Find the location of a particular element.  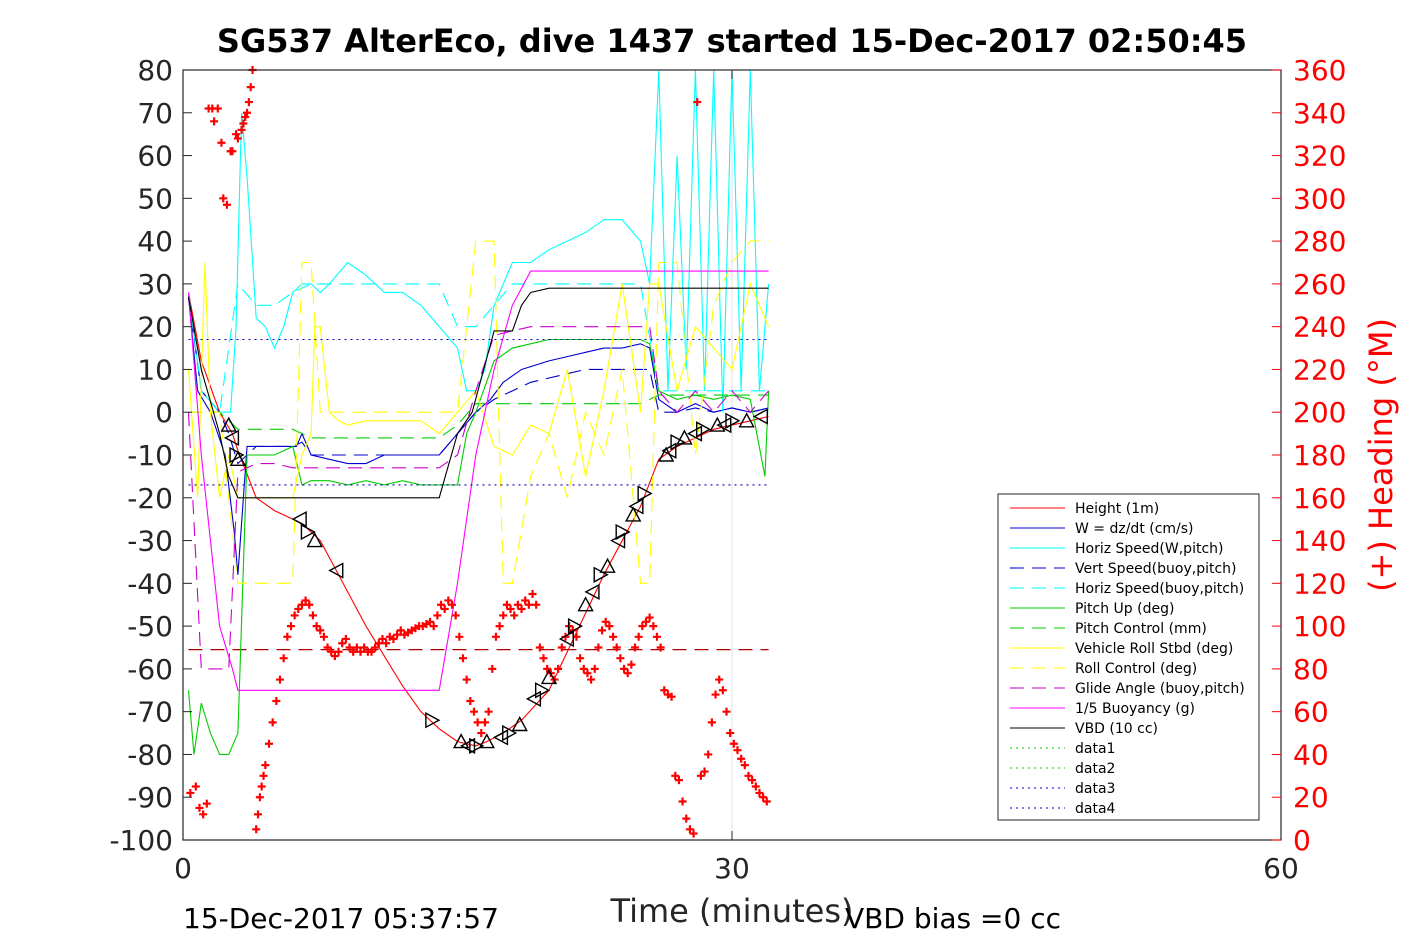

right-tick-label: 300 is located at coordinates (1319, 198).